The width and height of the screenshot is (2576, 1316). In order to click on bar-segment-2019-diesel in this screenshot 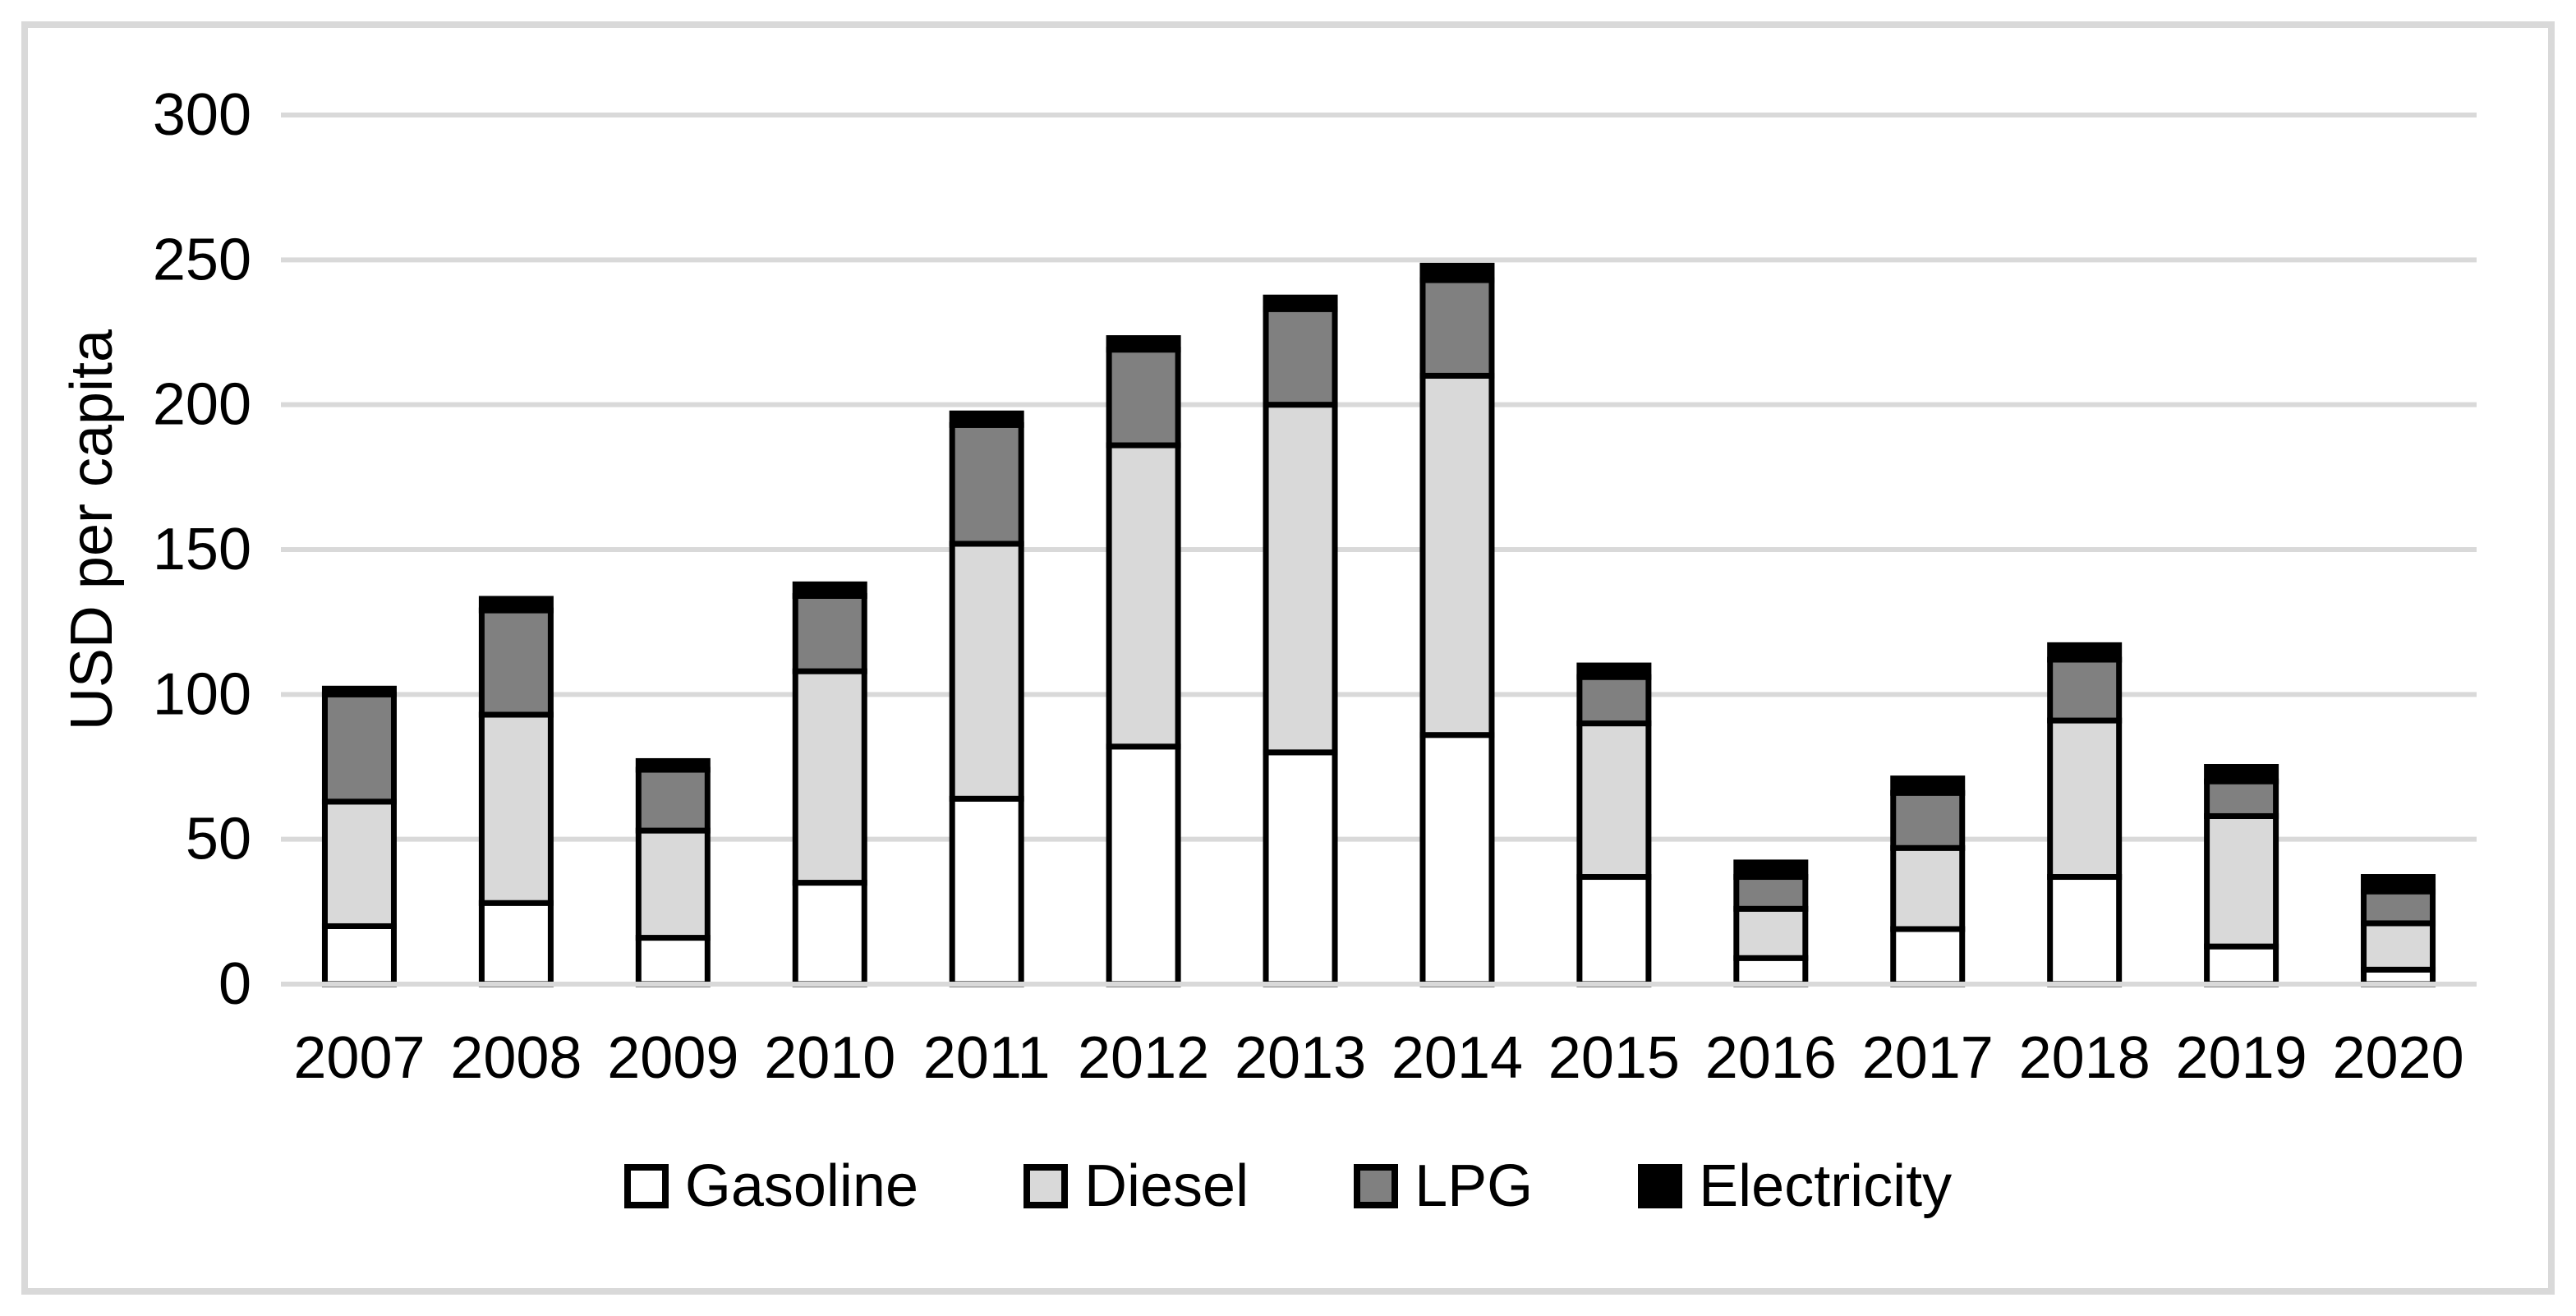, I will do `click(2241, 881)`.